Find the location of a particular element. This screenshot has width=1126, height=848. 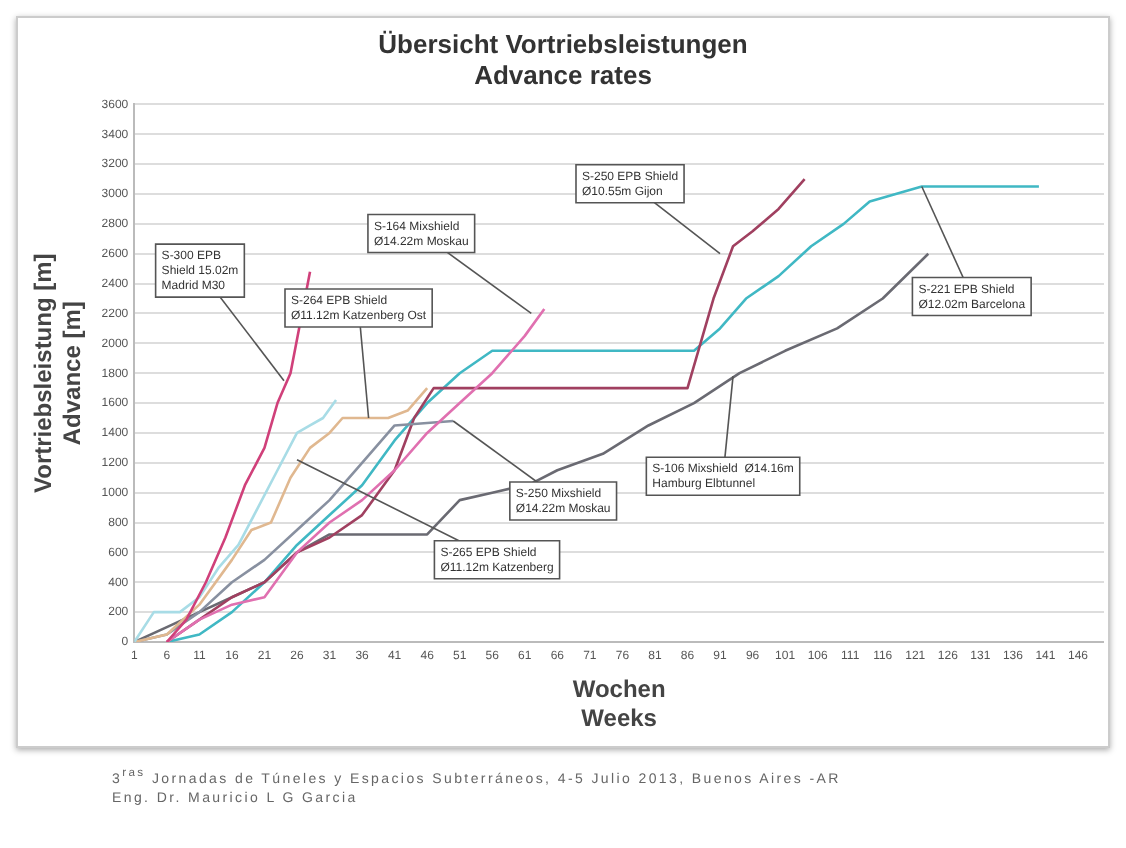

y-axis-title: Vortriebsleistung [m] Advance [m] is located at coordinates (57, 373).